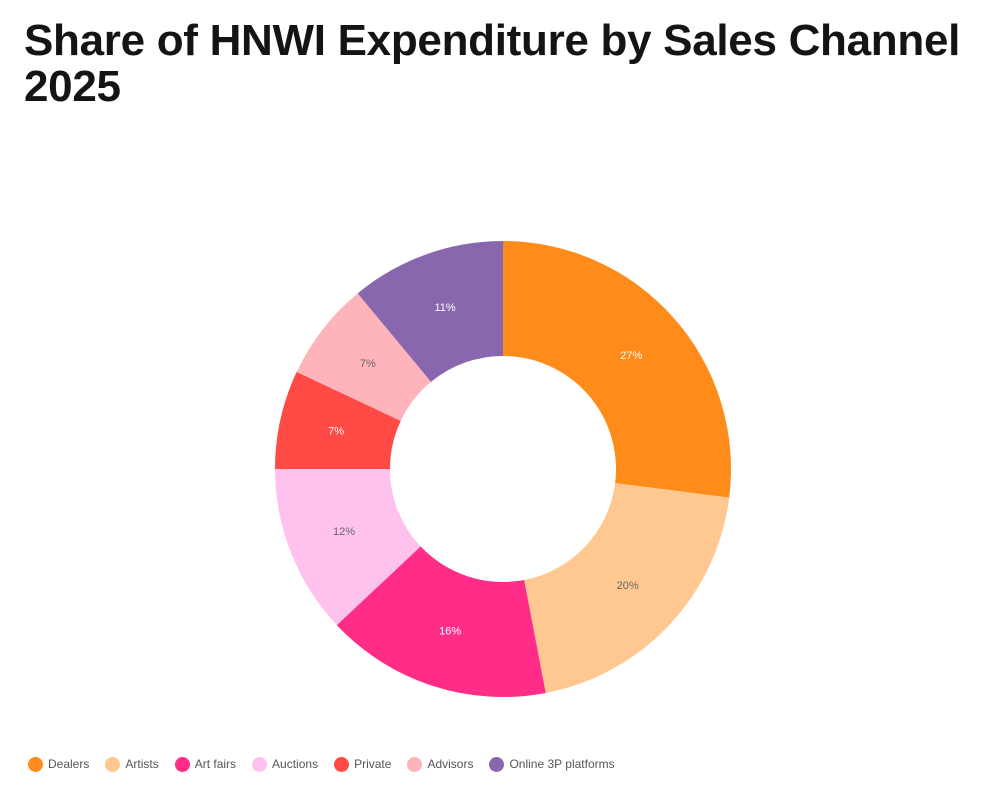 The image size is (1004, 802). I want to click on legend-label-artists: Artists, so click(142, 764).